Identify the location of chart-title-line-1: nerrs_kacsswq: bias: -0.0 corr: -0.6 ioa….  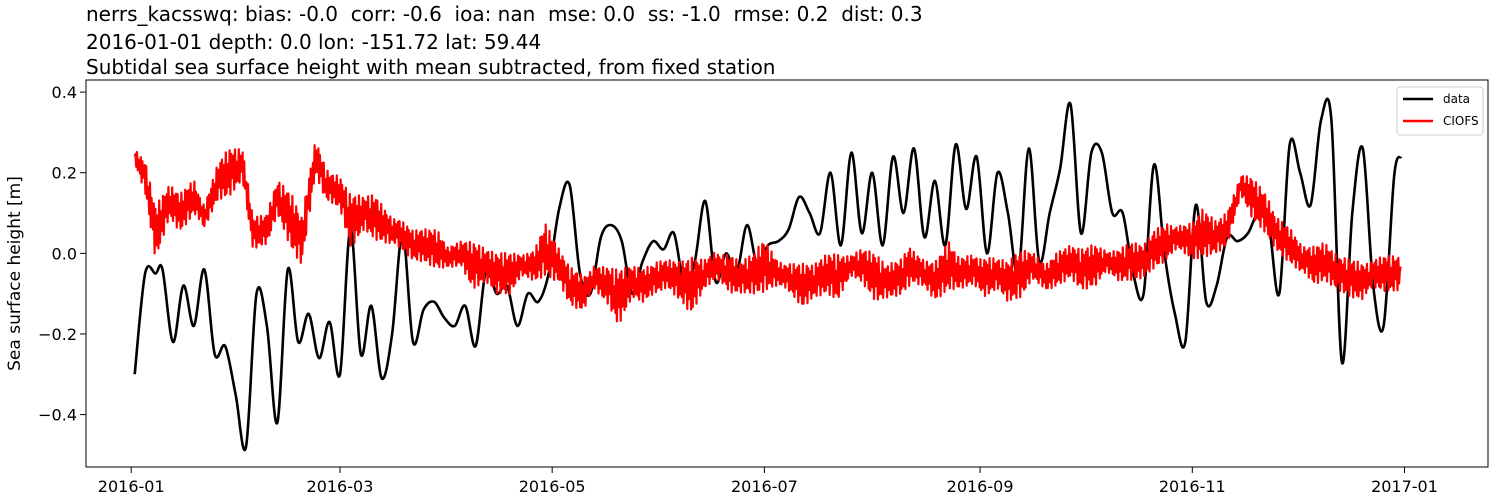
(504, 14).